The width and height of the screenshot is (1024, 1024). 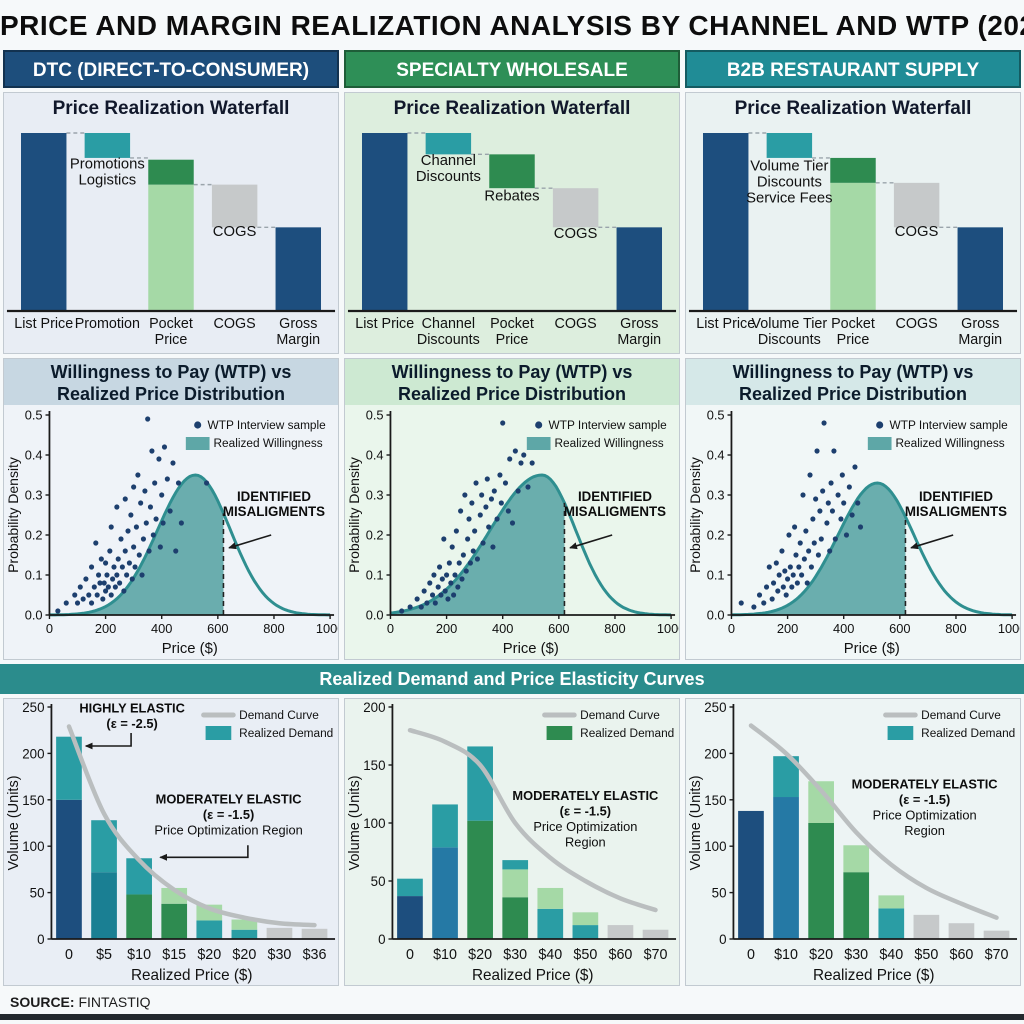 I want to click on svg-text: $36, so click(x=315, y=955).